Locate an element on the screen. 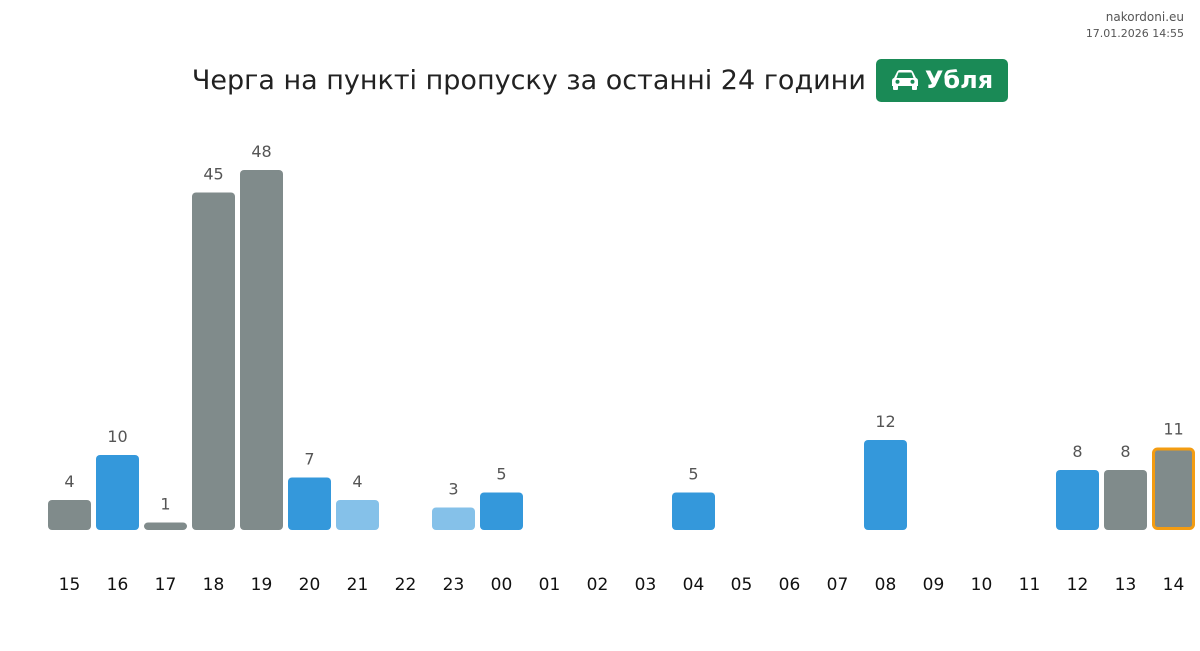  site-name: nakordoni.eu is located at coordinates (1144, 17).